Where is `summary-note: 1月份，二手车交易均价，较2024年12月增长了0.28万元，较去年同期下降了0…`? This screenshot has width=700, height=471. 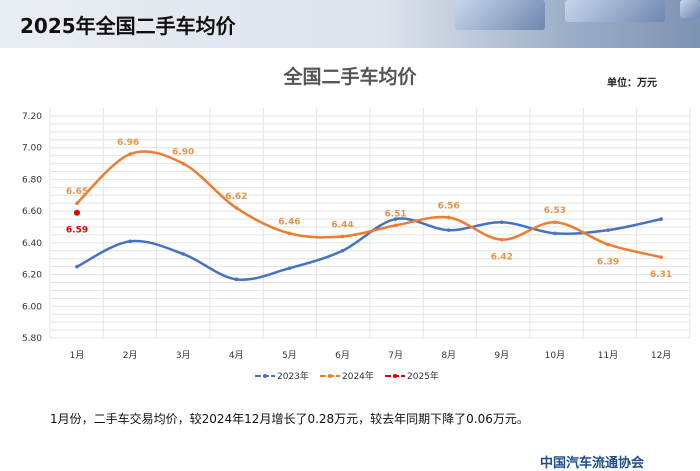
summary-note: 1月份，二手车交易均价，较2024年12月增长了0.28万元，较去年同期下降了0… is located at coordinates (289, 419).